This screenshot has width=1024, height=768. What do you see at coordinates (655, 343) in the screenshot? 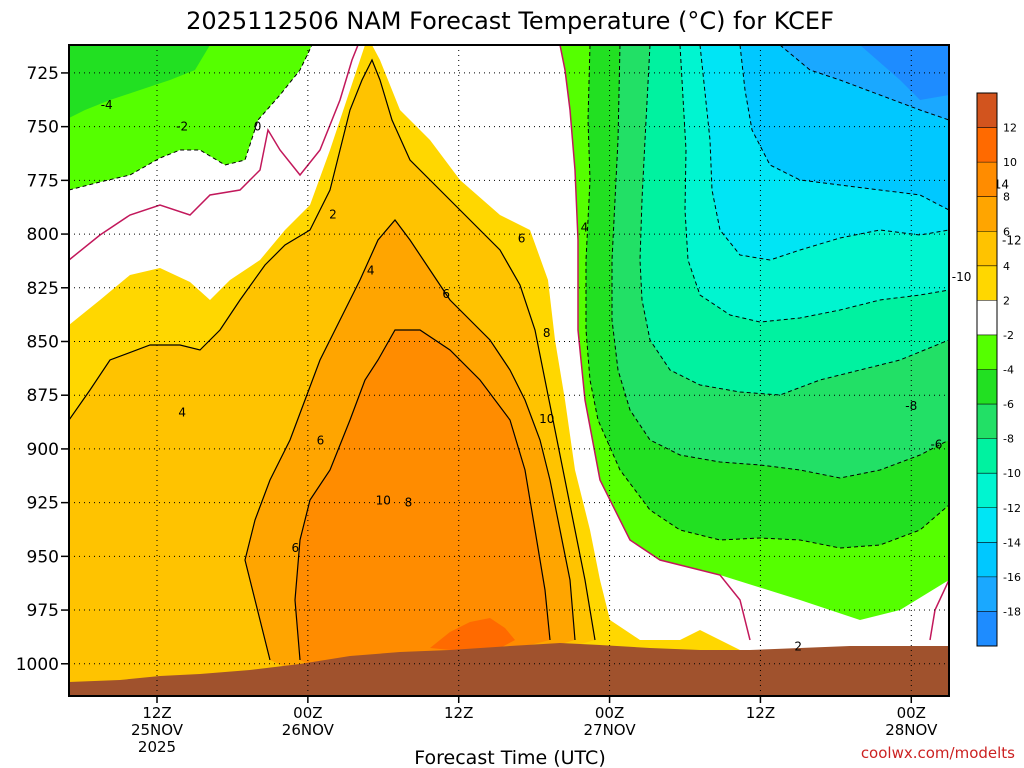
I see `contour-0b` at bounding box center [655, 343].